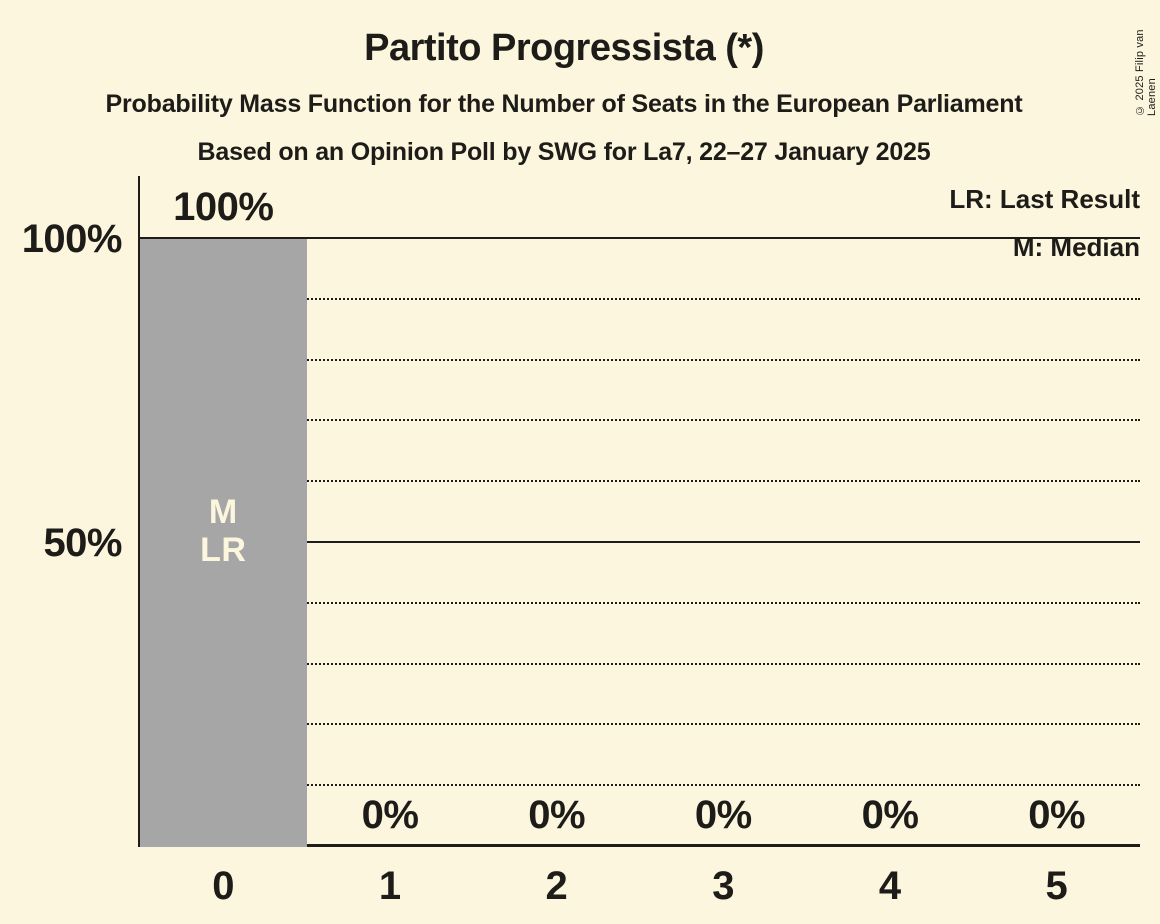  What do you see at coordinates (557, 815) in the screenshot?
I see `bar-value-label-2: 0%` at bounding box center [557, 815].